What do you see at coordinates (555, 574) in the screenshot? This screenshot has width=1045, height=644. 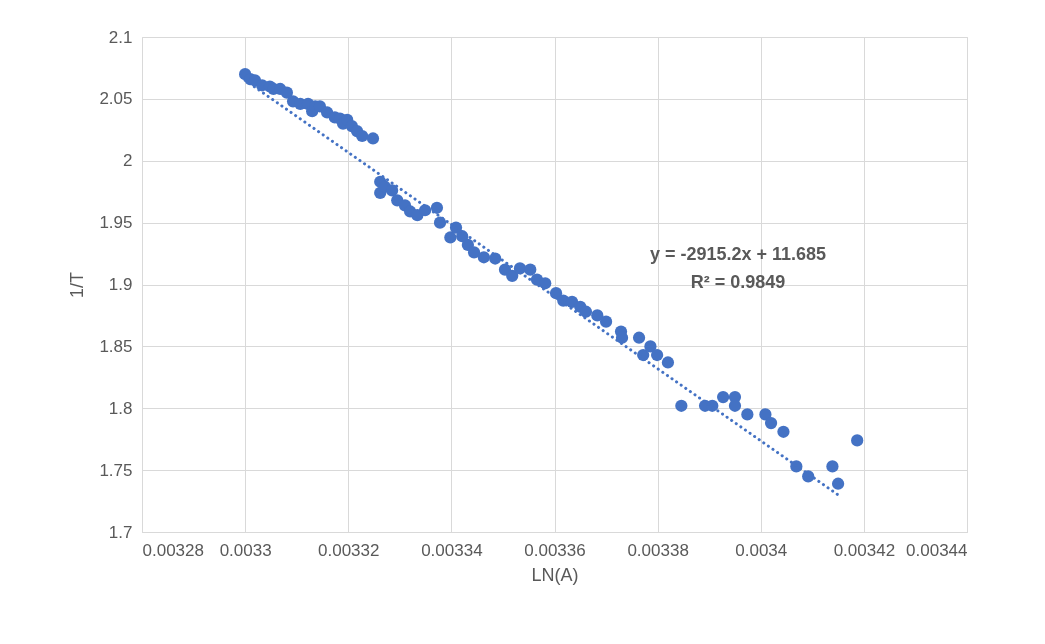 I see `x-axis-title: LN(A)` at bounding box center [555, 574].